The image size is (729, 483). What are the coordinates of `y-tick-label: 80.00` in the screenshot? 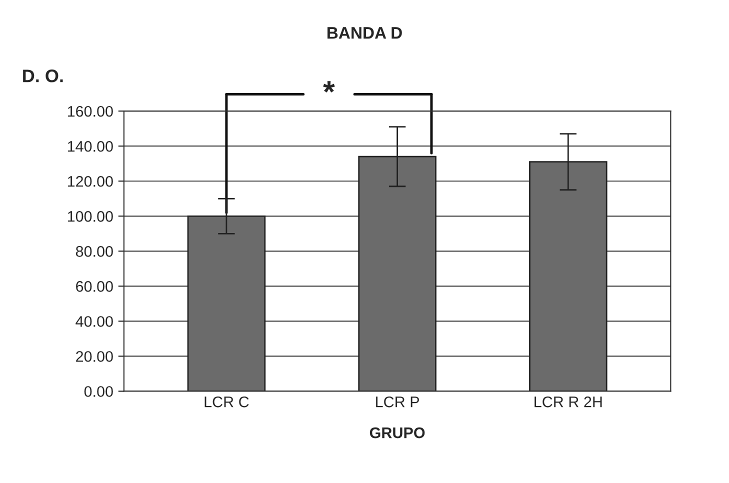 It's located at (94, 251).